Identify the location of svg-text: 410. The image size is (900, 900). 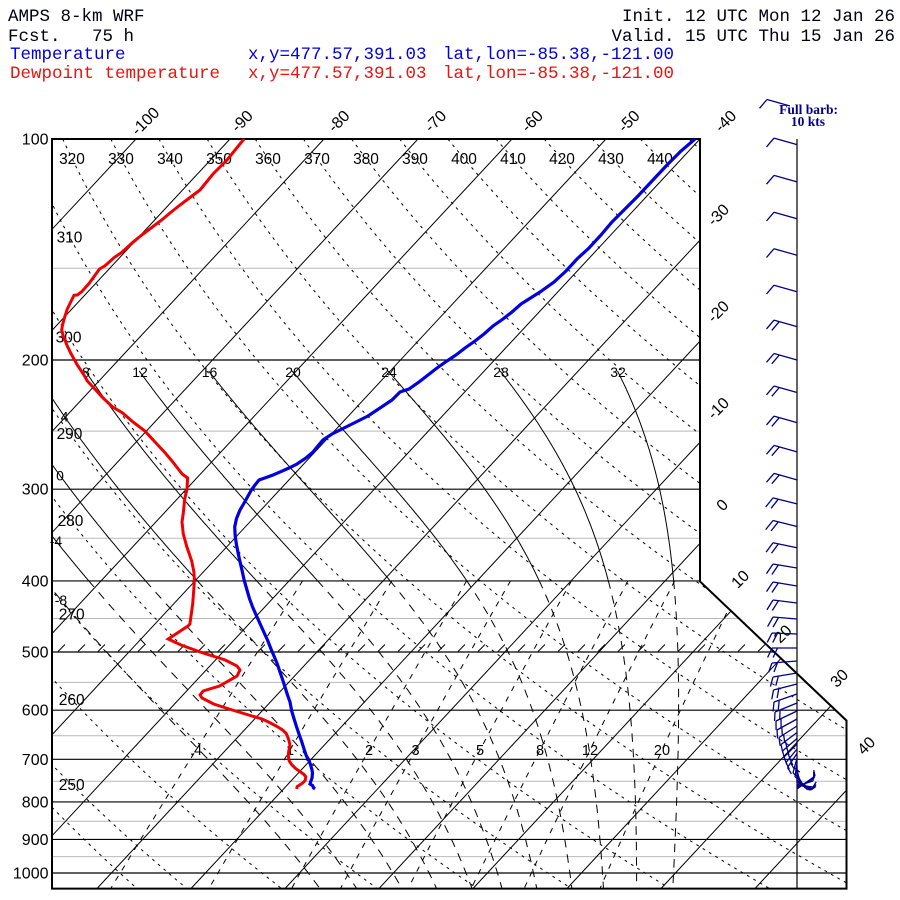
(513, 159).